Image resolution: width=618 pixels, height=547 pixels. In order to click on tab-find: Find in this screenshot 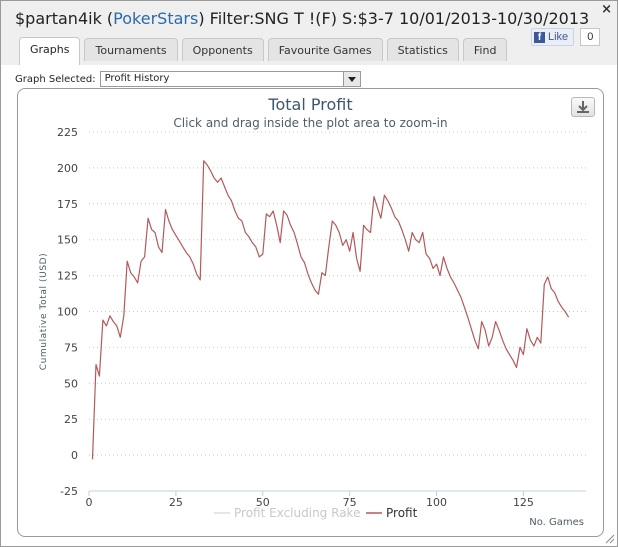, I will do `click(485, 49)`.